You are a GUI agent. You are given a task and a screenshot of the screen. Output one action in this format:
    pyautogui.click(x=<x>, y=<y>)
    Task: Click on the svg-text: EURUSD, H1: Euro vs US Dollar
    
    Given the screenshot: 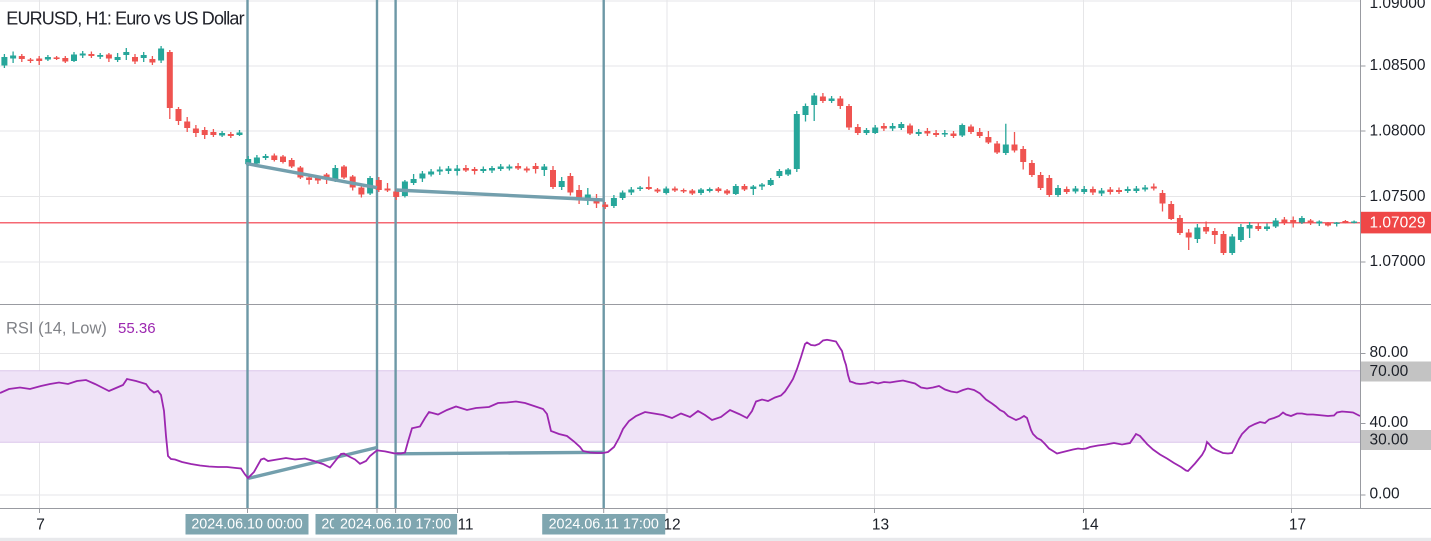 What is the action you would take?
    pyautogui.click(x=125, y=18)
    